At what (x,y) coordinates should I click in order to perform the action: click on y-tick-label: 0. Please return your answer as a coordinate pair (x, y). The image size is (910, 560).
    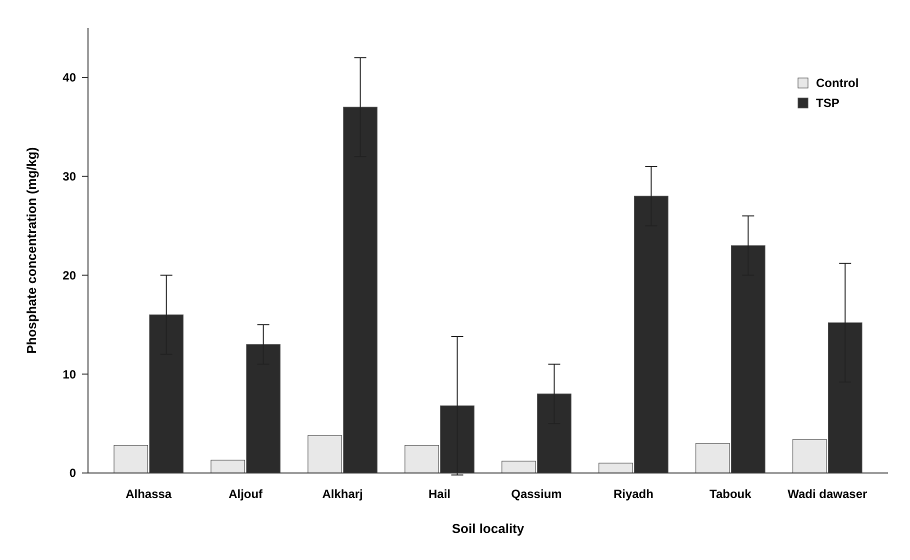
    Looking at the image, I should click on (72, 473).